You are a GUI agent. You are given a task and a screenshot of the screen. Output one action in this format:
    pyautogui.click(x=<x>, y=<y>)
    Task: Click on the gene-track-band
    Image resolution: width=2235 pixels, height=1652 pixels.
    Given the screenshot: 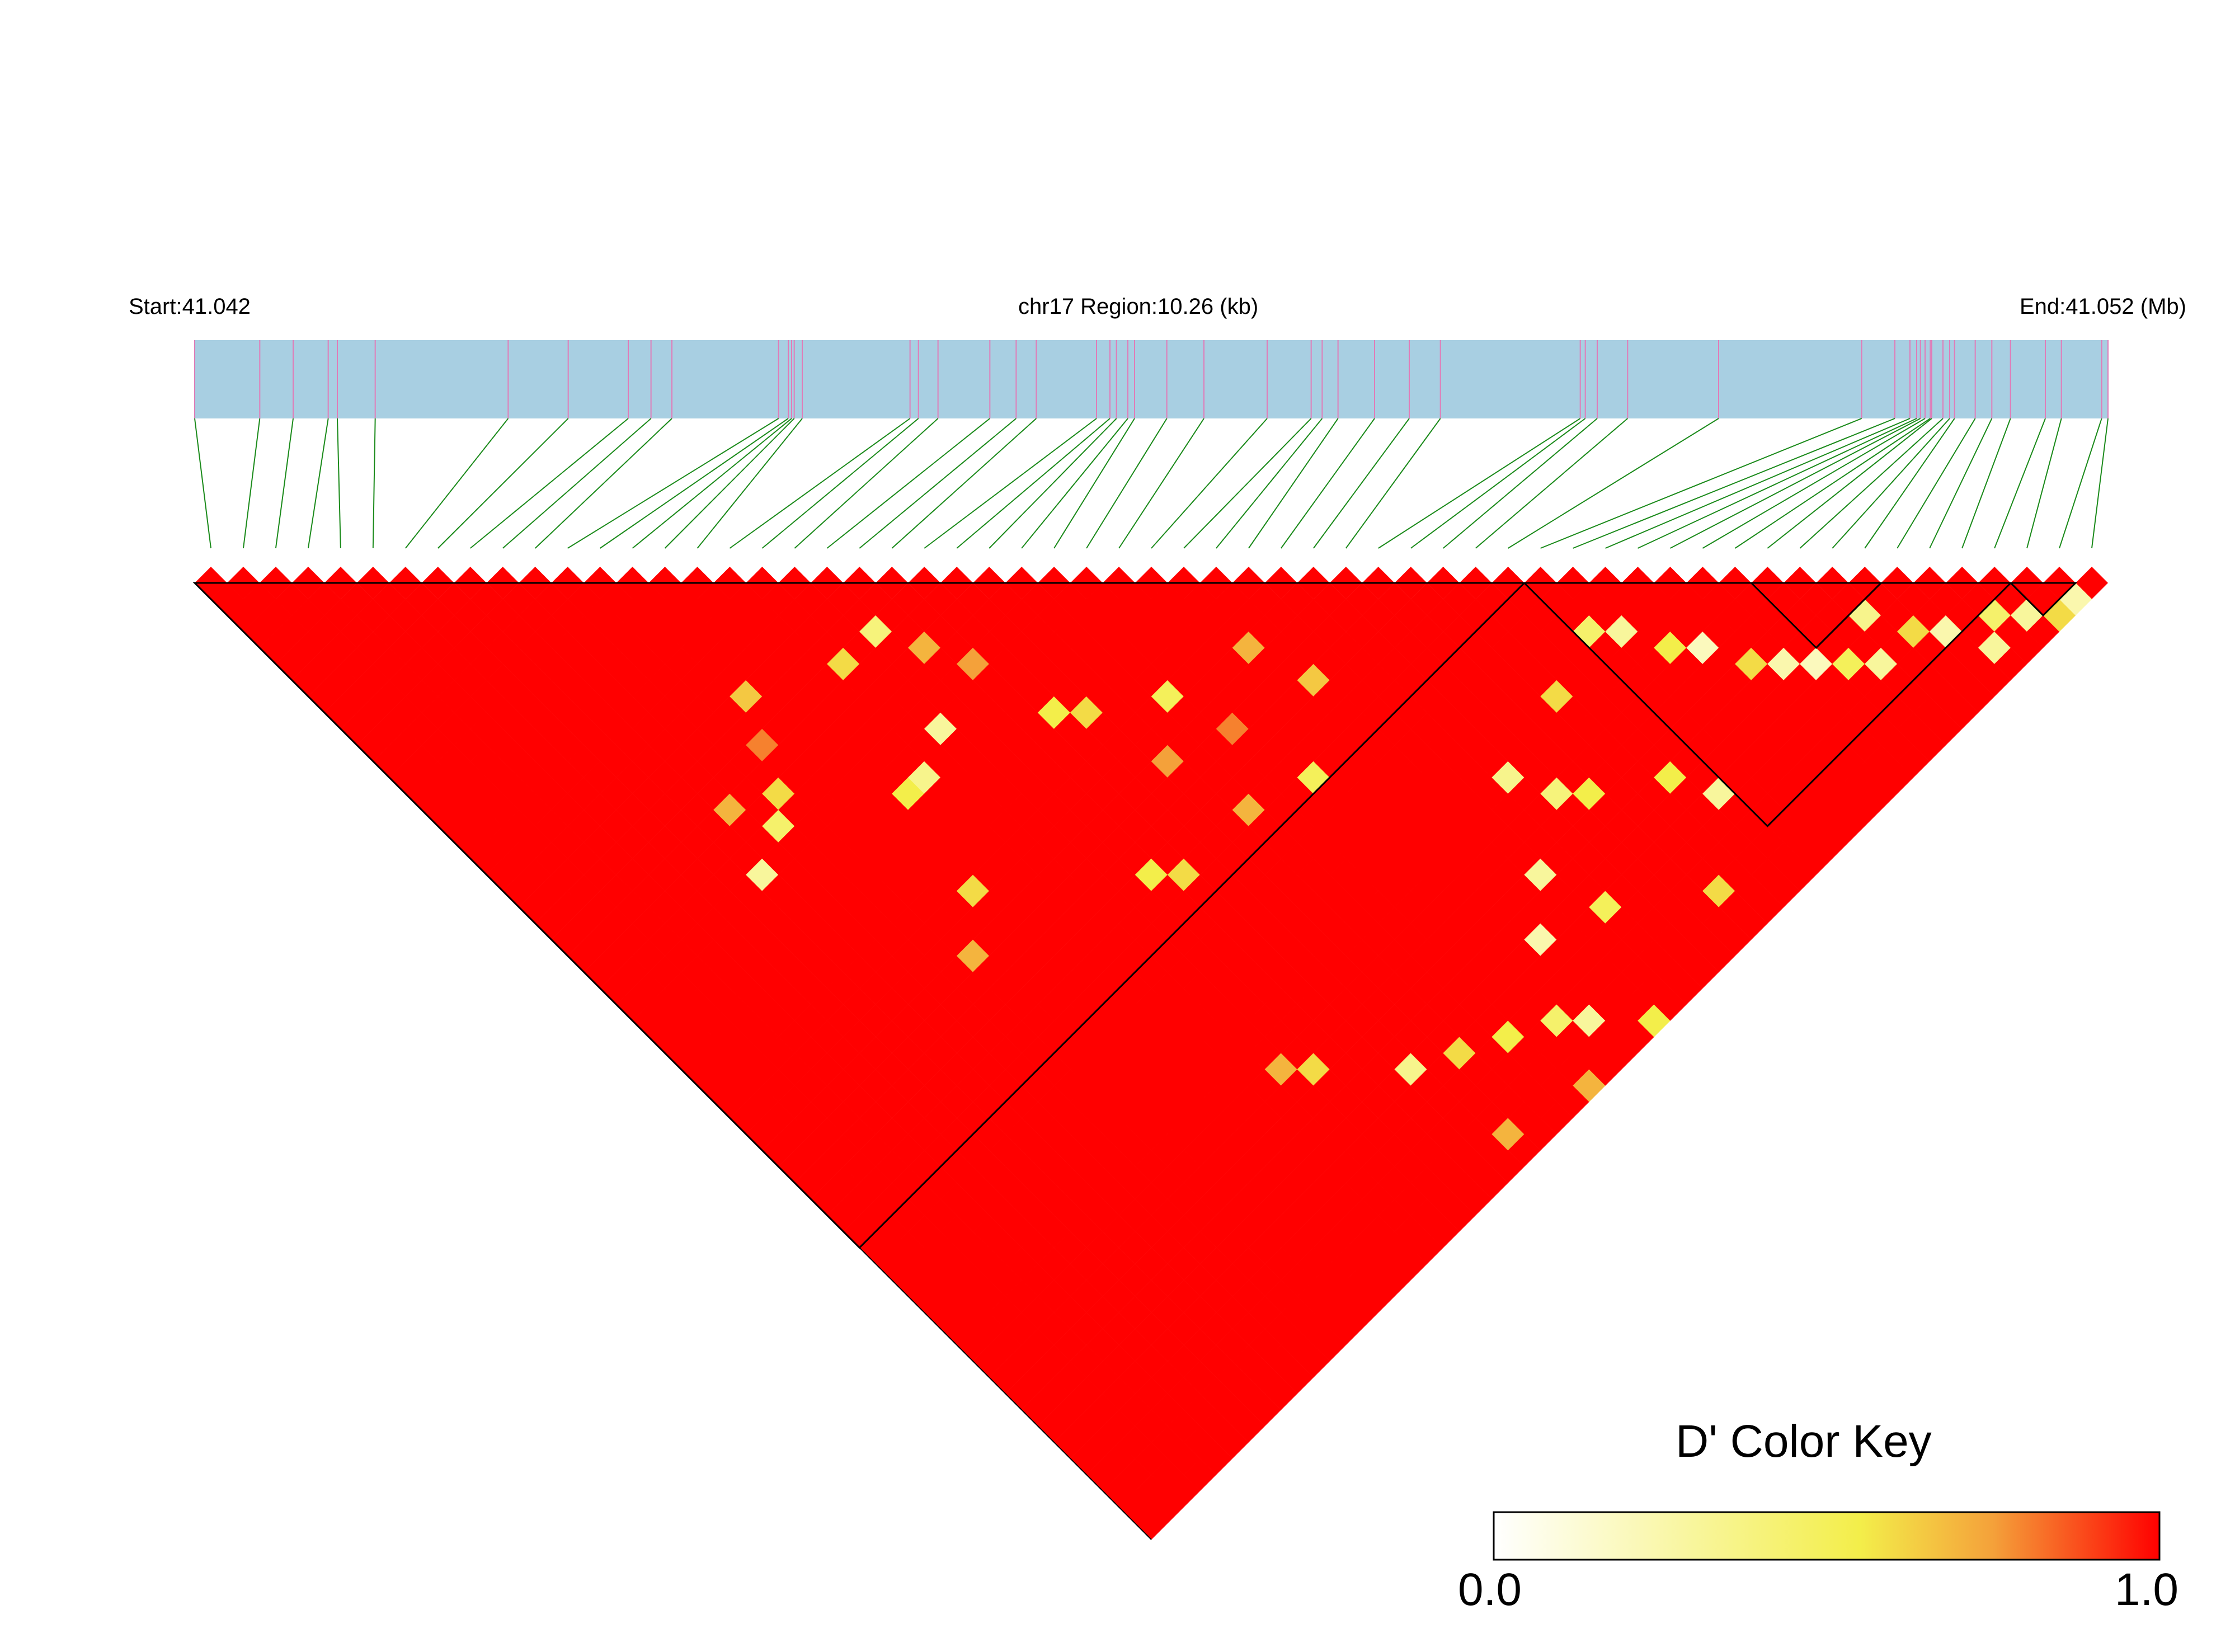 What is the action you would take?
    pyautogui.click(x=1151, y=379)
    